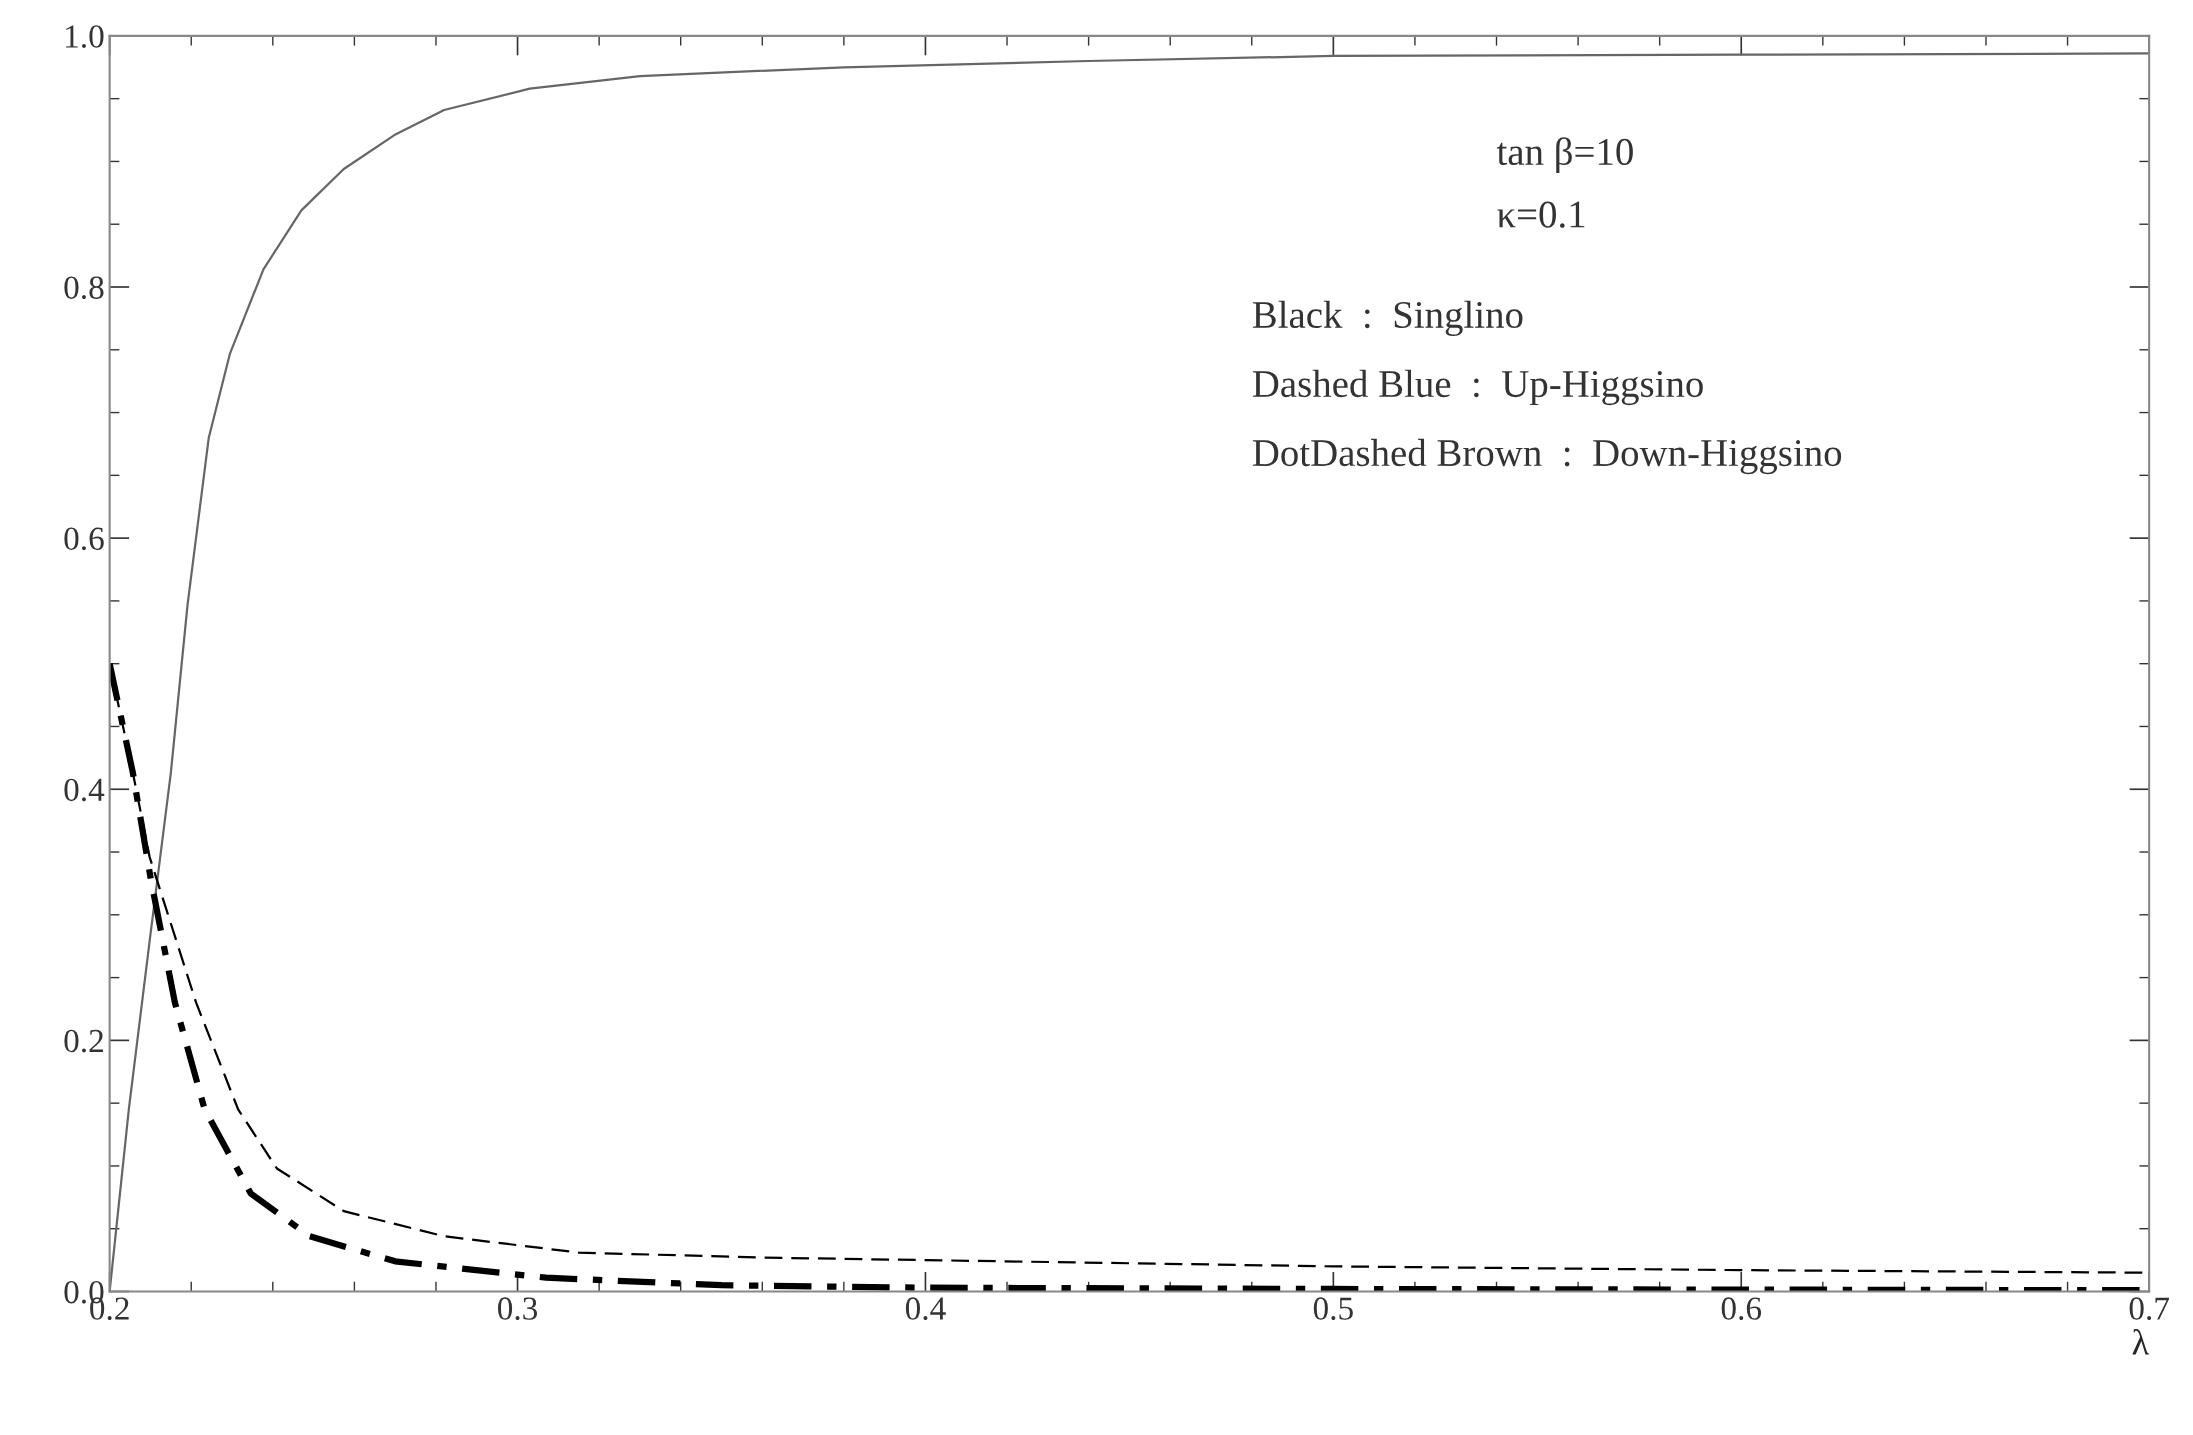 This screenshot has width=2193, height=1435. I want to click on annotation: DotDashed Brown : Down-Higgsino, so click(1547, 456).